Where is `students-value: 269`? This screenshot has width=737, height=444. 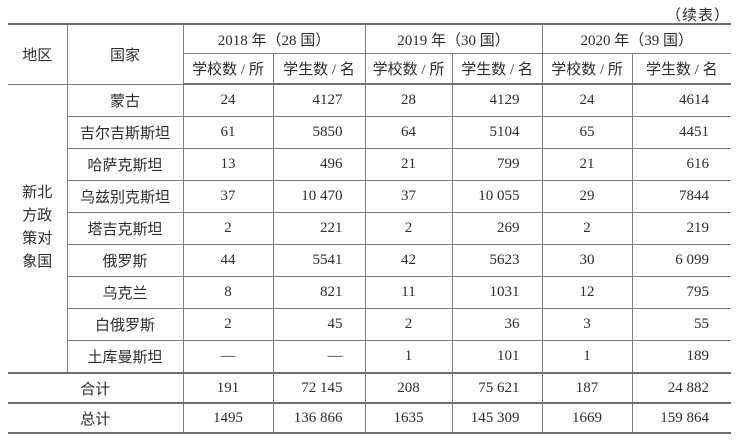 students-value: 269 is located at coordinates (497, 228).